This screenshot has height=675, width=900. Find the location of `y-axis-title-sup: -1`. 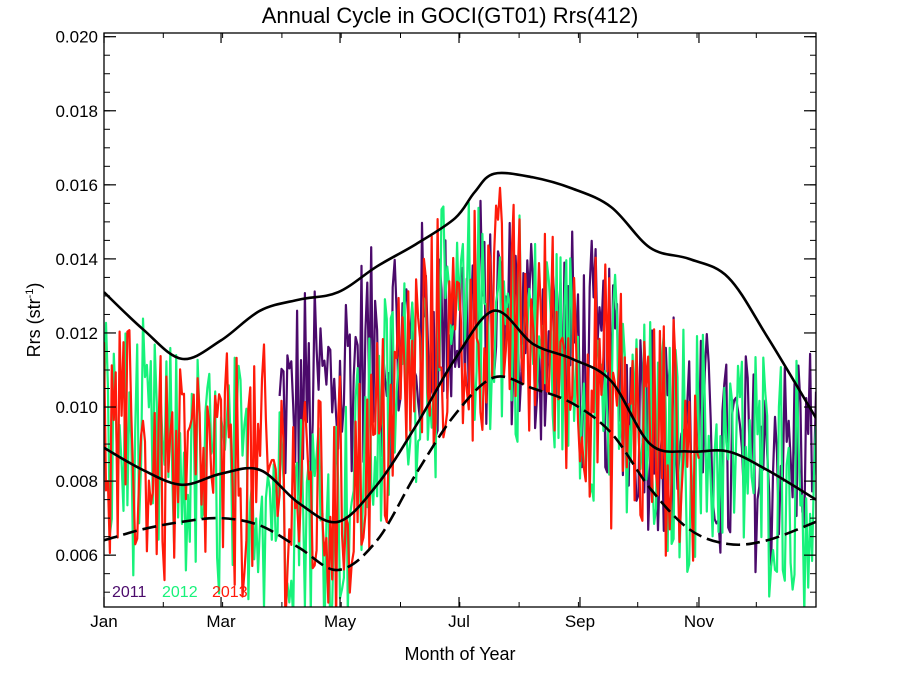

y-axis-title-sup: -1 is located at coordinates (30, 294).